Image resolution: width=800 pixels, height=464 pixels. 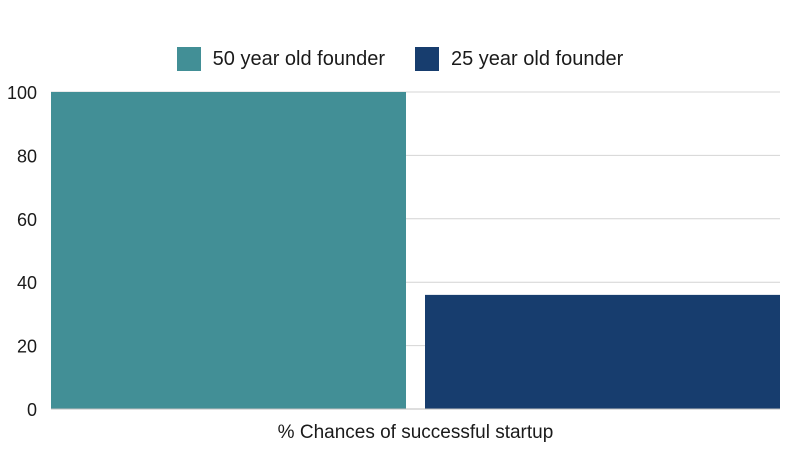 What do you see at coordinates (22, 251) in the screenshot?
I see `y-axis-ticks: 0 20 40 60 80 100` at bounding box center [22, 251].